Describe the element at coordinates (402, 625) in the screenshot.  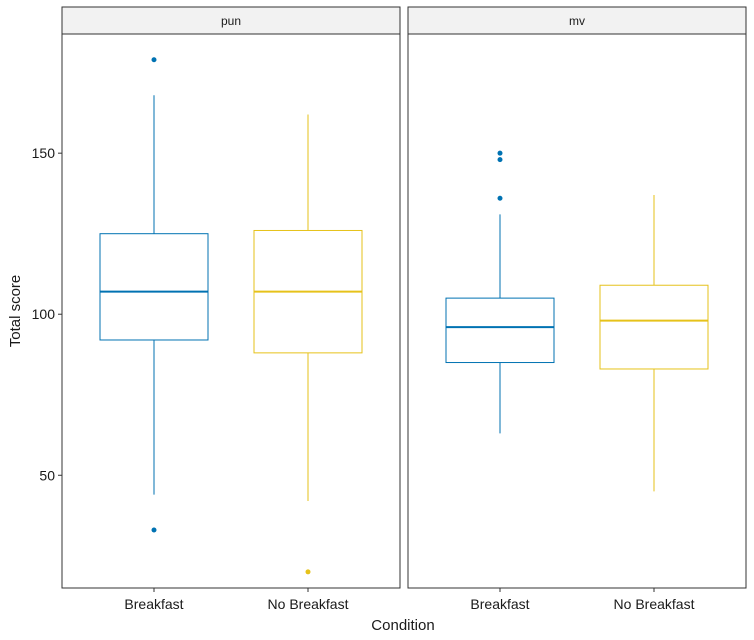
I see `x-axis-title: Condition` at that location.